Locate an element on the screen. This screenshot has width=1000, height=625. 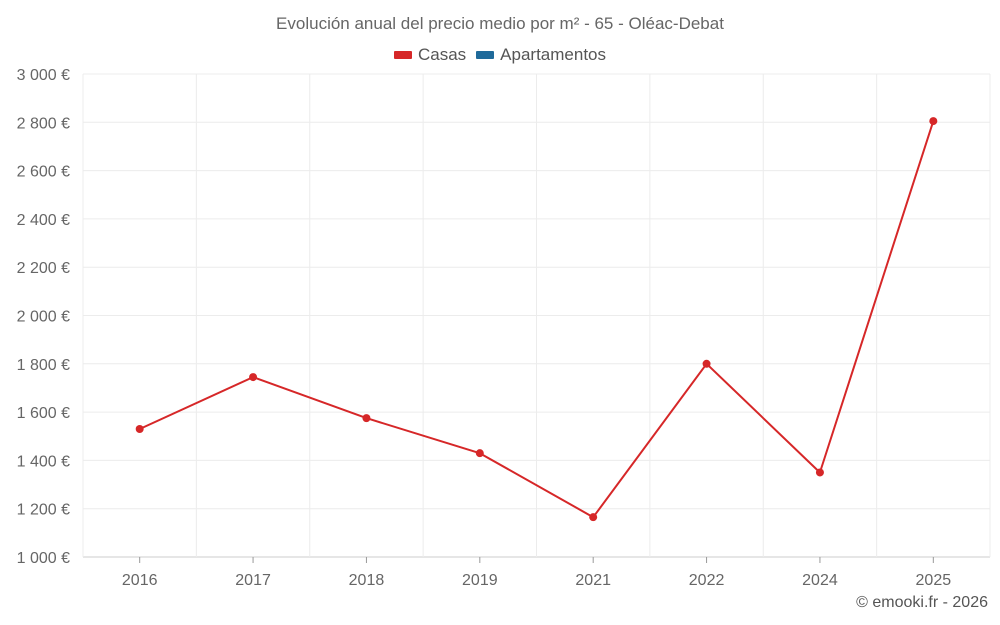
legend-label-casas: Casas is located at coordinates (442, 54).